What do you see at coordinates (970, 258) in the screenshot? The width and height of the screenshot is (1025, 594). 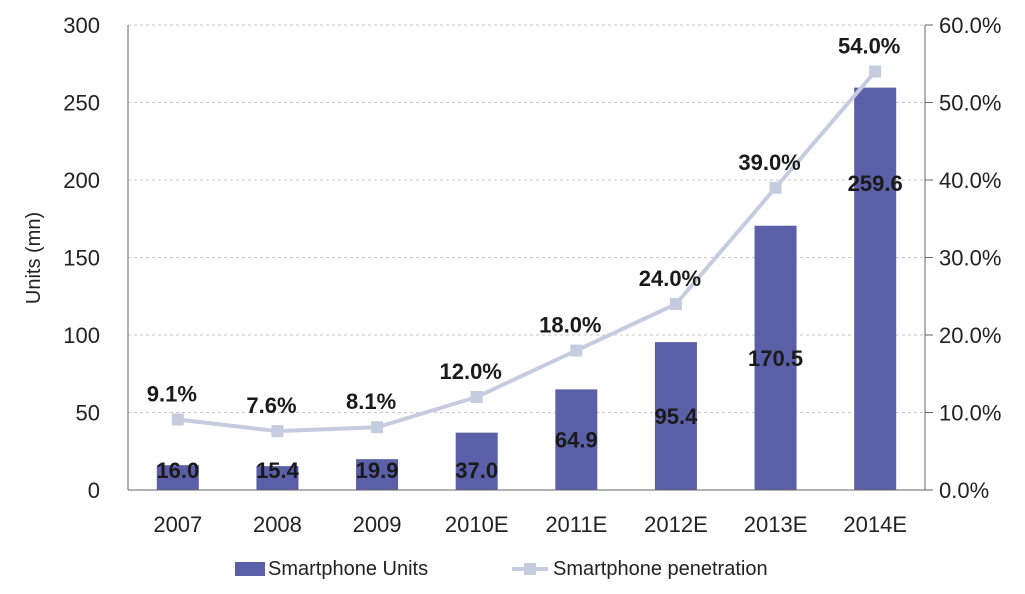 I see `y2-tick-label: 30.0%` at bounding box center [970, 258].